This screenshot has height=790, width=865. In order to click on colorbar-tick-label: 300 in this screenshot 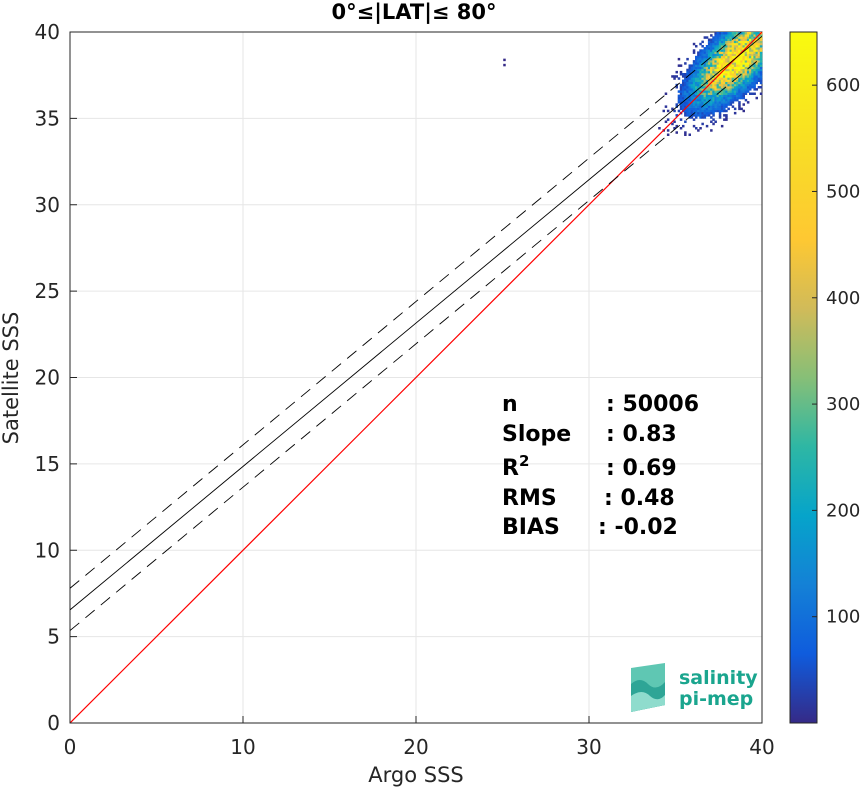, I will do `click(843, 404)`.